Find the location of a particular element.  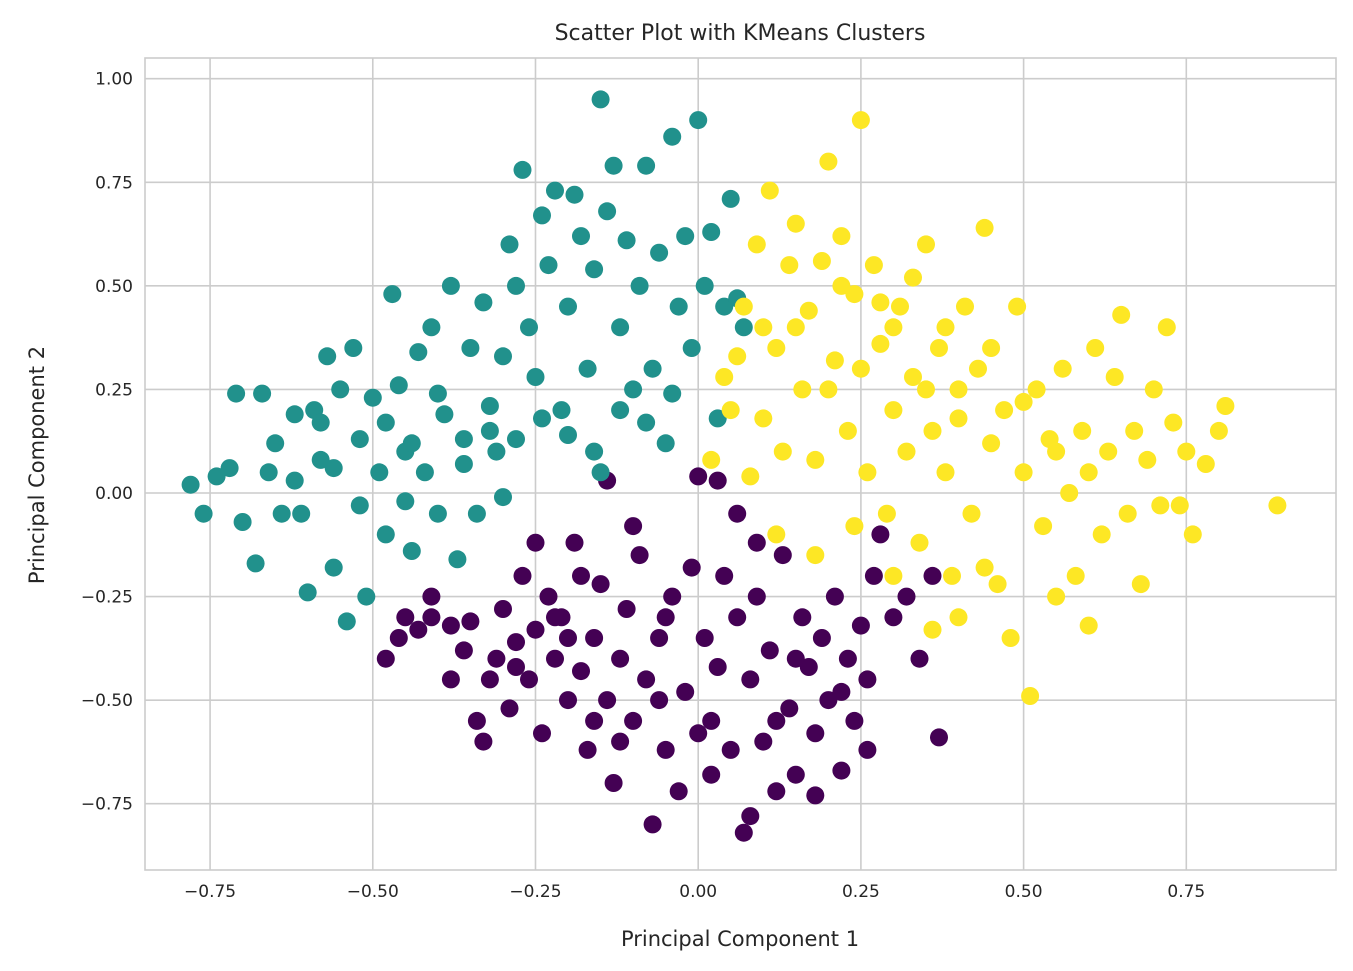

y-tick-label: 0.00 is located at coordinates (114, 494).